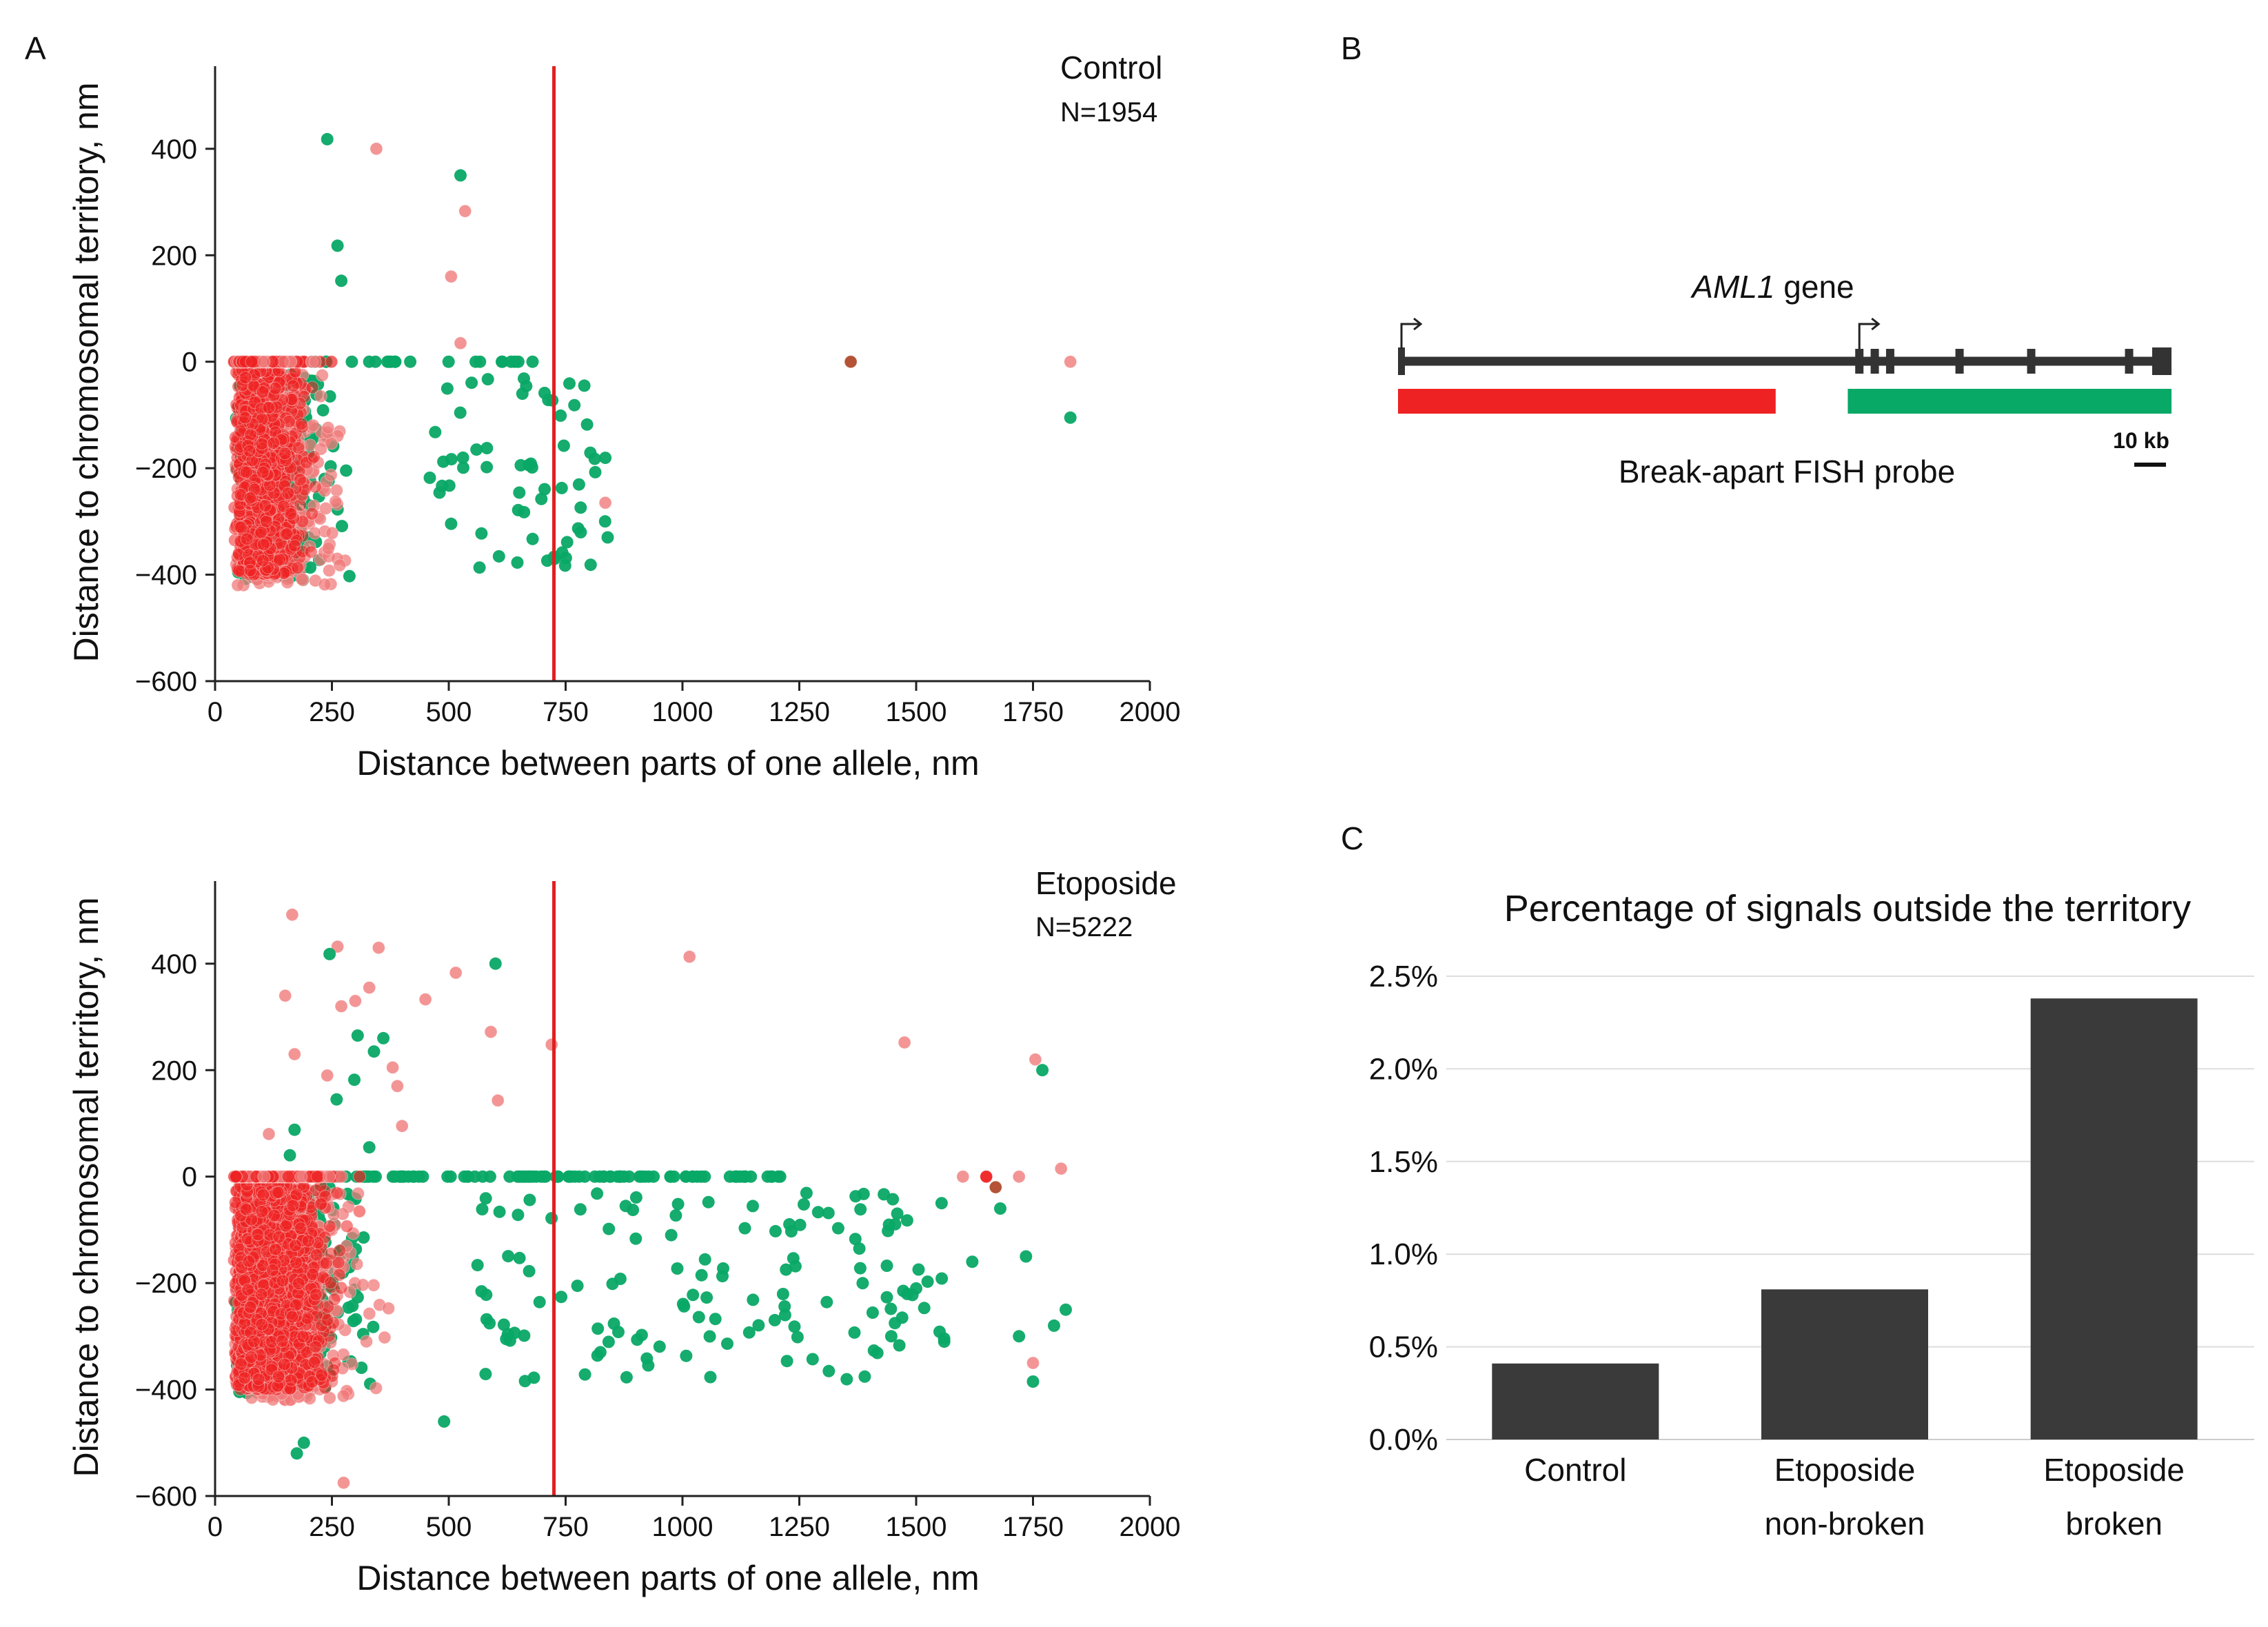 The width and height of the screenshot is (2268, 1627). I want to click on panel-label-a: A, so click(35, 48).